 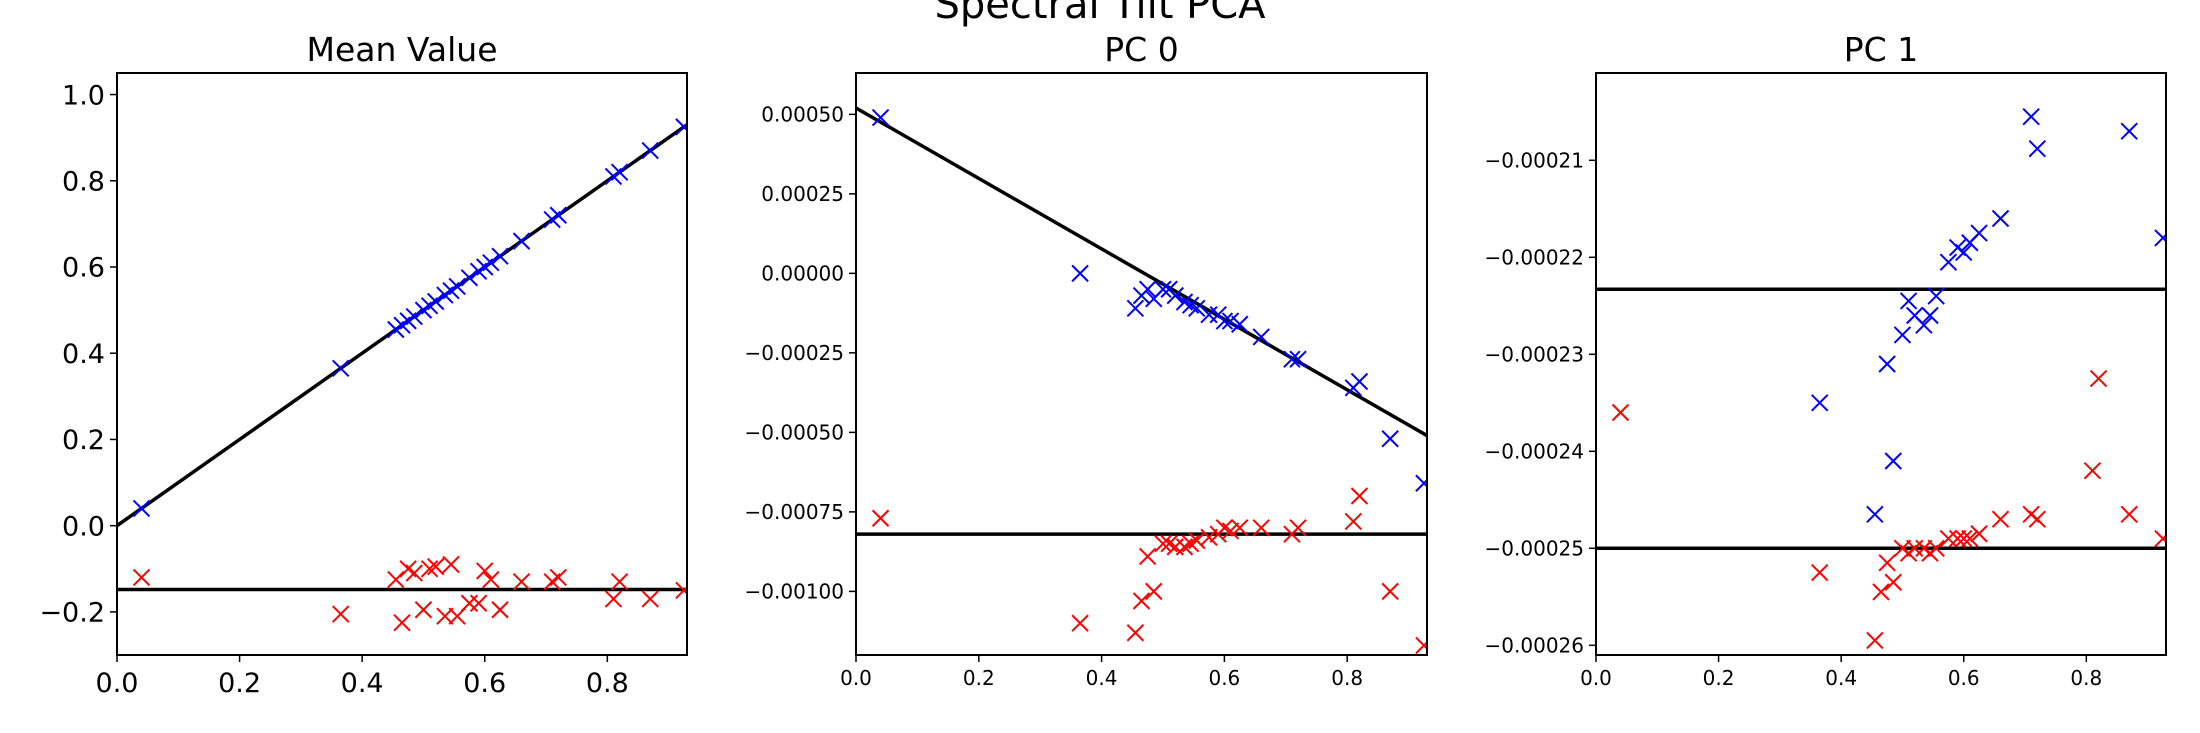 What do you see at coordinates (794, 592) in the screenshot?
I see `y-tick-label: −0.00100` at bounding box center [794, 592].